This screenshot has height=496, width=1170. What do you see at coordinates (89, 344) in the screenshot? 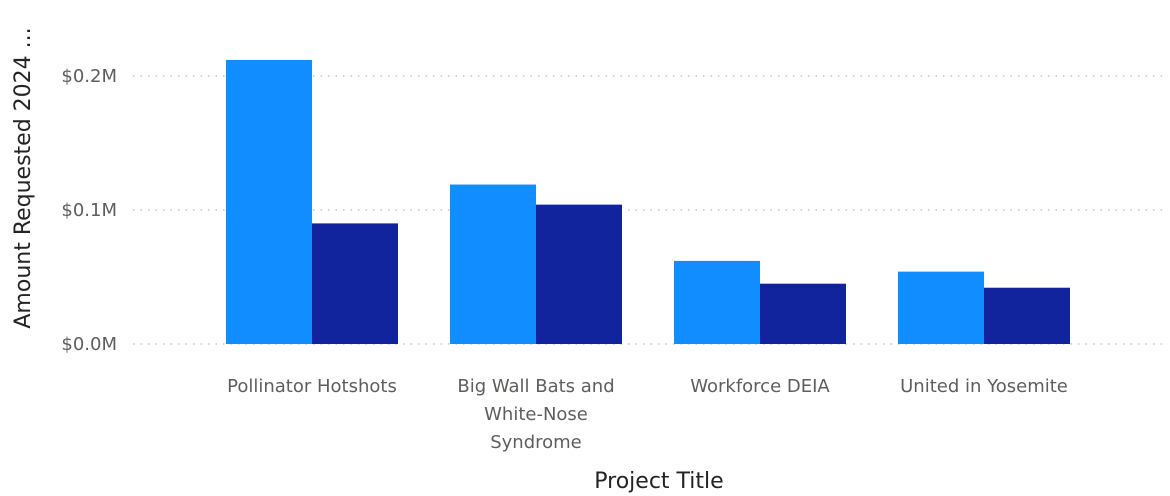
I see `y-tick-label: $0.0M` at bounding box center [89, 344].